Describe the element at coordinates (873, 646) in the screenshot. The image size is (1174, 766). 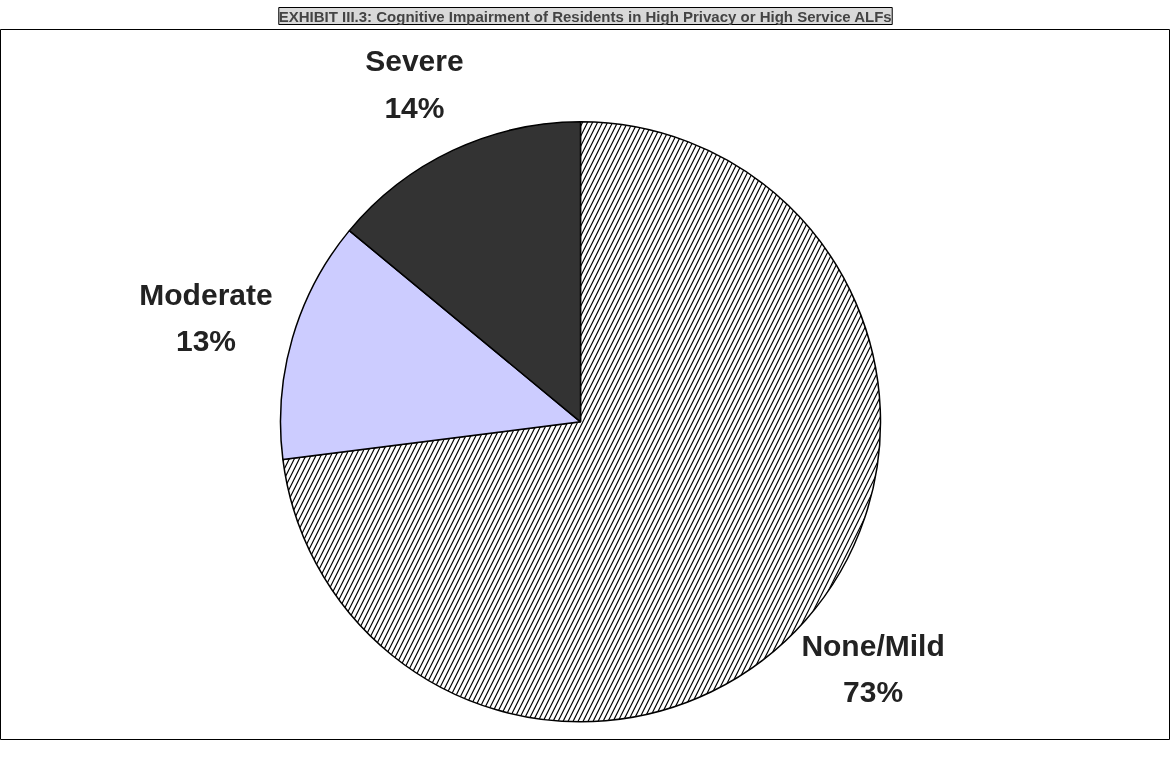
I see `slice-label: None/Mild` at that location.